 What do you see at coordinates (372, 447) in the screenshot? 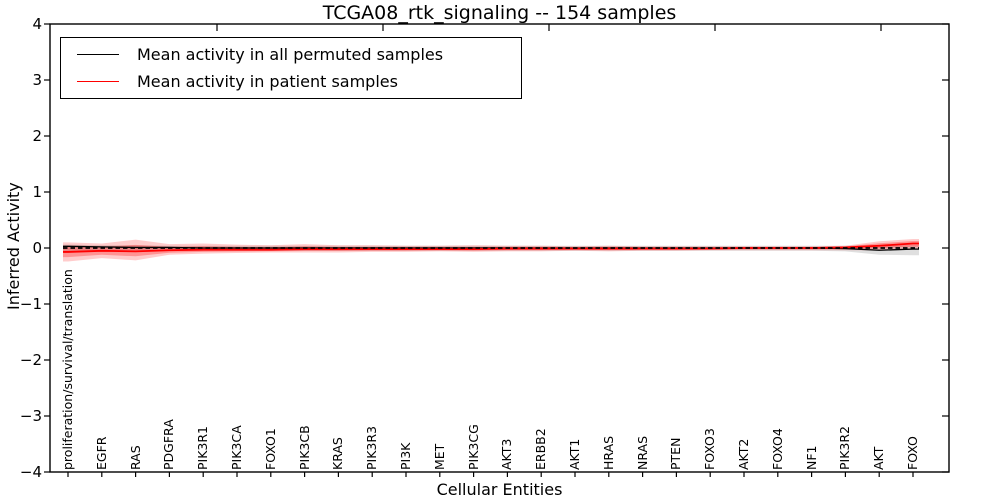
I see `x-tick-label: PIK3R3` at bounding box center [372, 447].